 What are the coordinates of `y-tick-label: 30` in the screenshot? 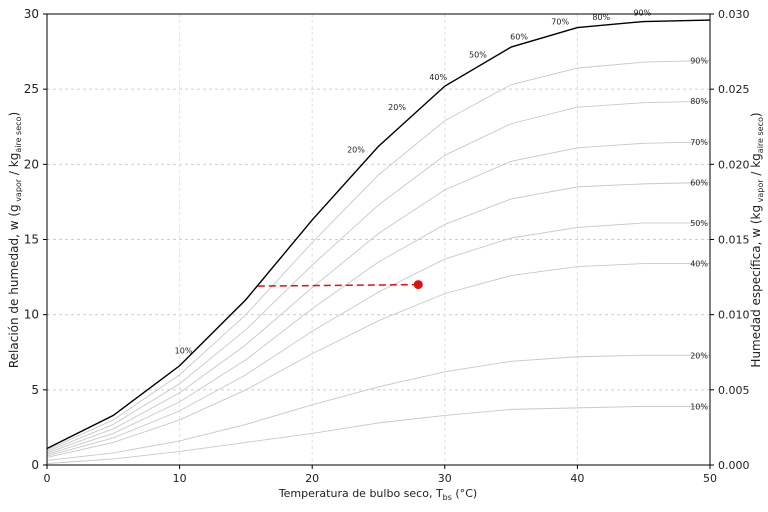 It's located at (31, 14).